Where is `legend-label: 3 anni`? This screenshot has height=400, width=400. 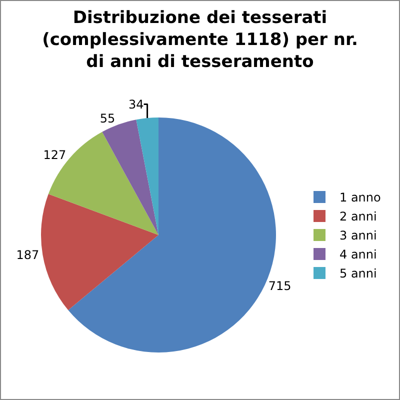
legend-label: 3 anni is located at coordinates (358, 235).